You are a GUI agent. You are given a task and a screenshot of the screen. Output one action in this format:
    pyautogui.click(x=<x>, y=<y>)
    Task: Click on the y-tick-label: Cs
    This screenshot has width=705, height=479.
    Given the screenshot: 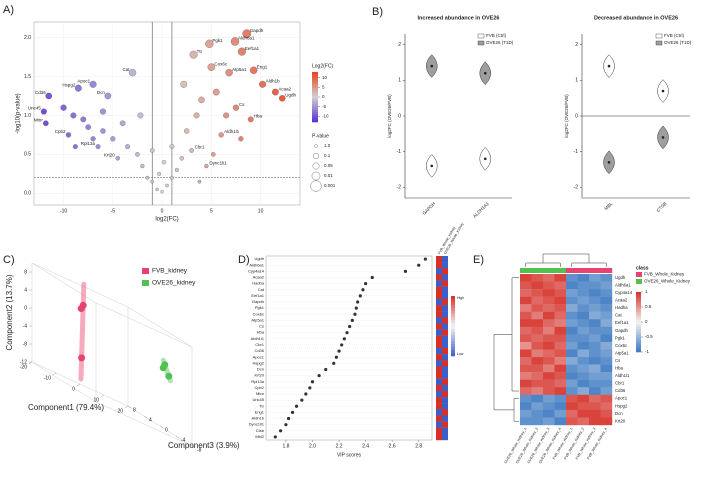 What is the action you would take?
    pyautogui.click(x=261, y=326)
    